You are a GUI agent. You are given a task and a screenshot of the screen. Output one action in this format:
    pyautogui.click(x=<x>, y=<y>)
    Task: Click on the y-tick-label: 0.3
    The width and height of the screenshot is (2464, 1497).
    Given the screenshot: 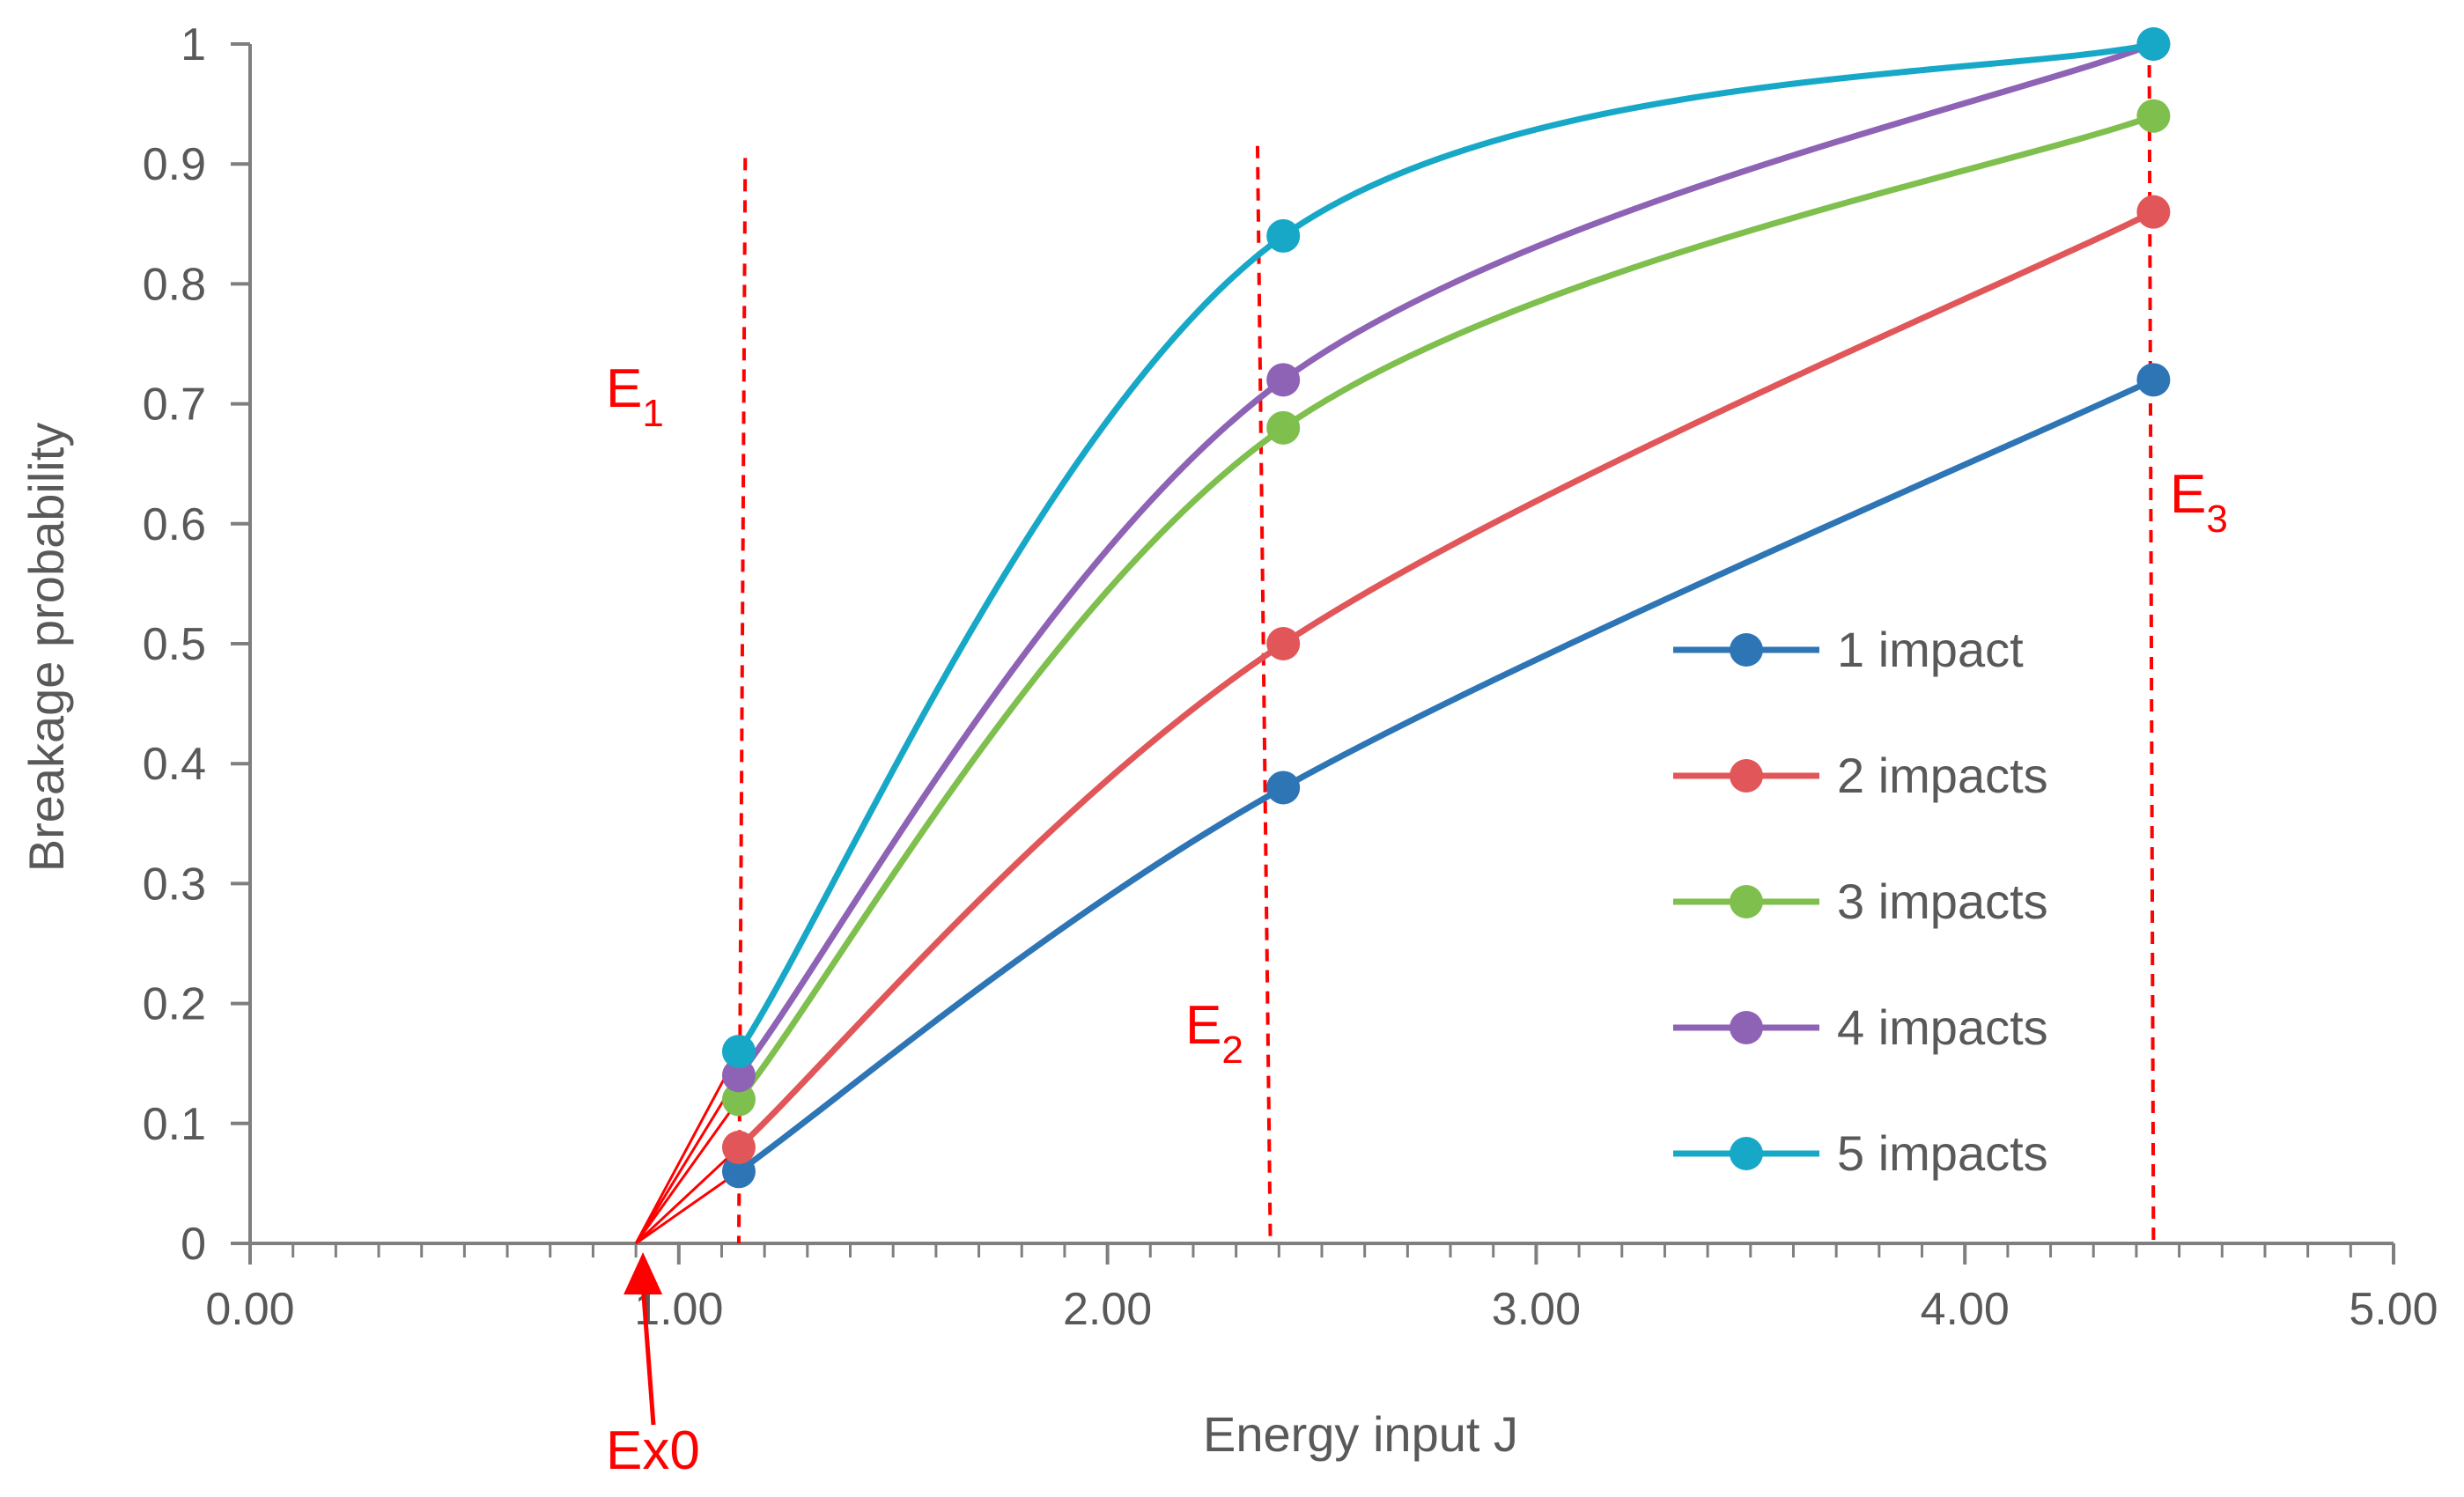 What is the action you would take?
    pyautogui.click(x=174, y=885)
    